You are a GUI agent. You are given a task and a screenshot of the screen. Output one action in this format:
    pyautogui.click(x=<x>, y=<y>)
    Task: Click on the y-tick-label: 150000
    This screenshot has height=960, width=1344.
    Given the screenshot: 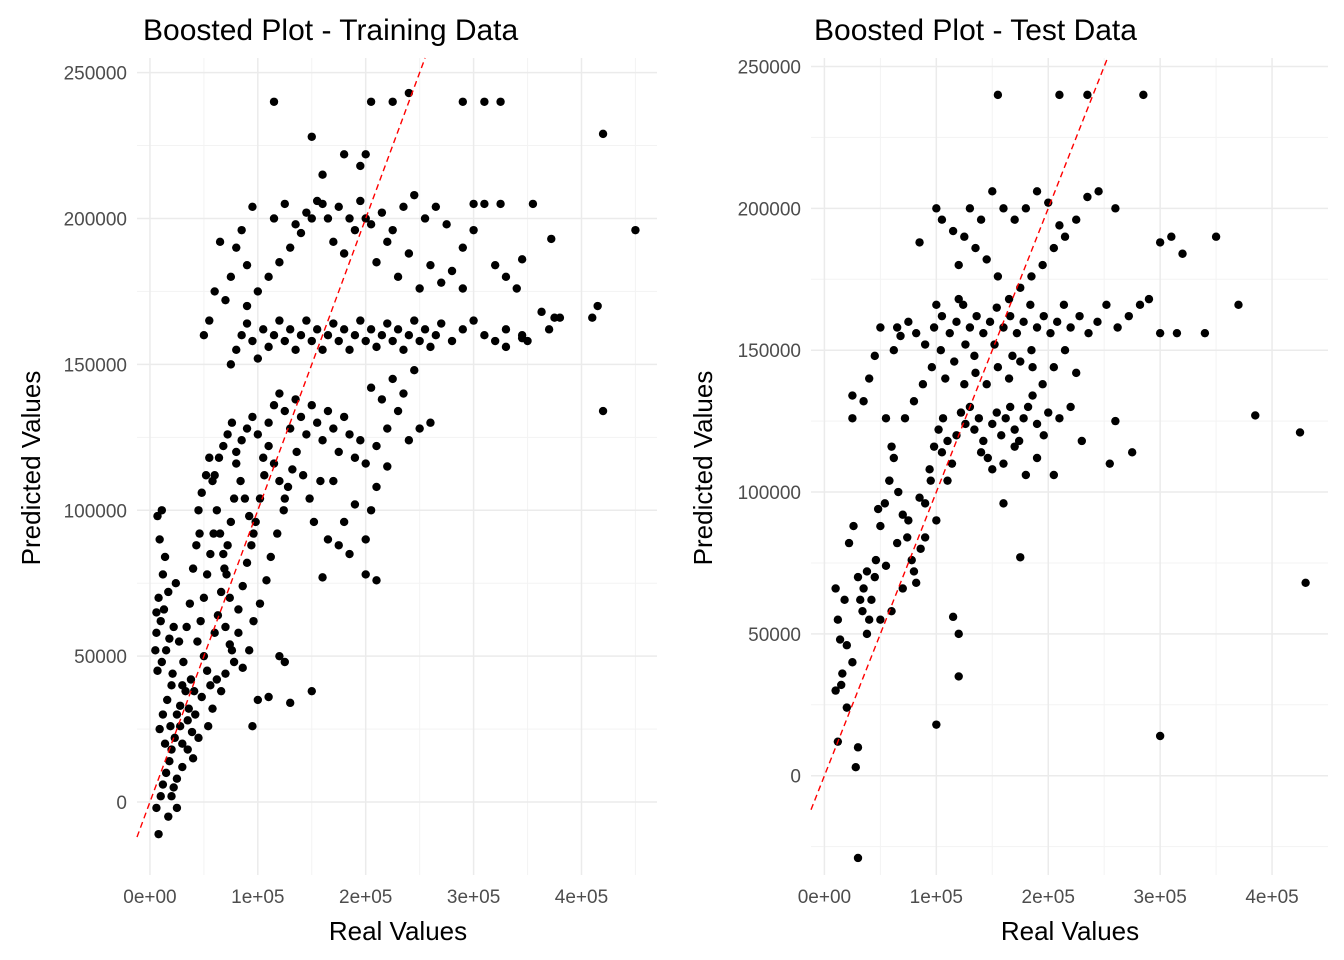 What is the action you would take?
    pyautogui.click(x=769, y=351)
    